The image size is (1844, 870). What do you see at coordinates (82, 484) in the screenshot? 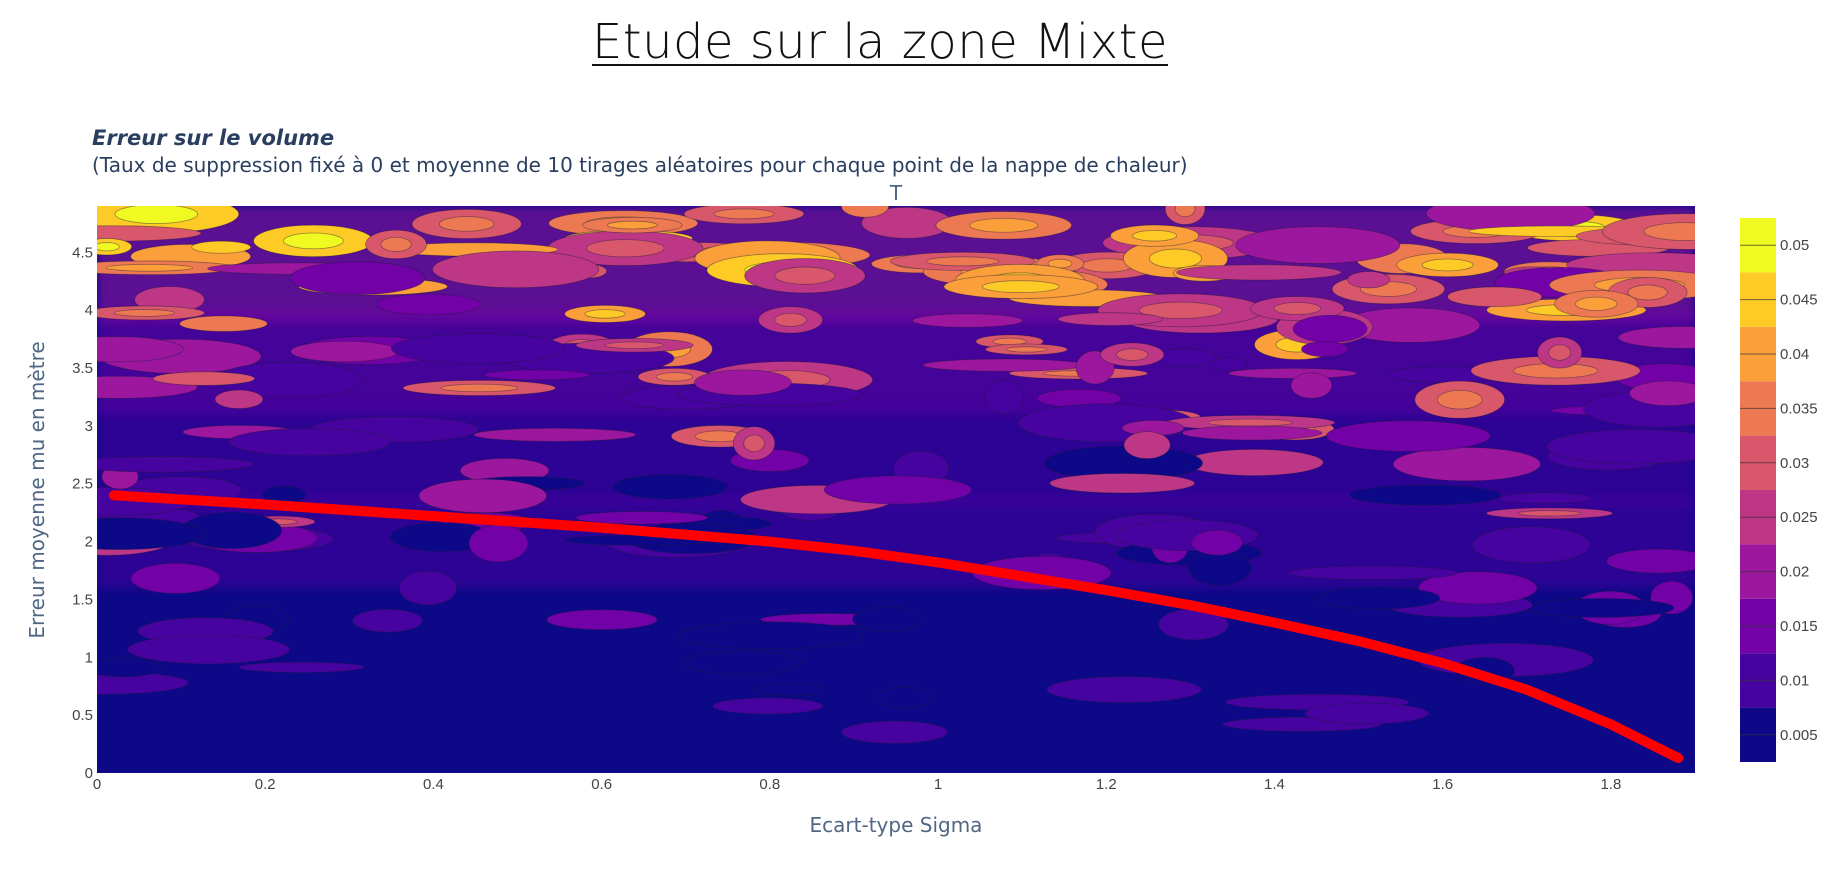
I see `y-tick-label: 2.5` at bounding box center [82, 484].